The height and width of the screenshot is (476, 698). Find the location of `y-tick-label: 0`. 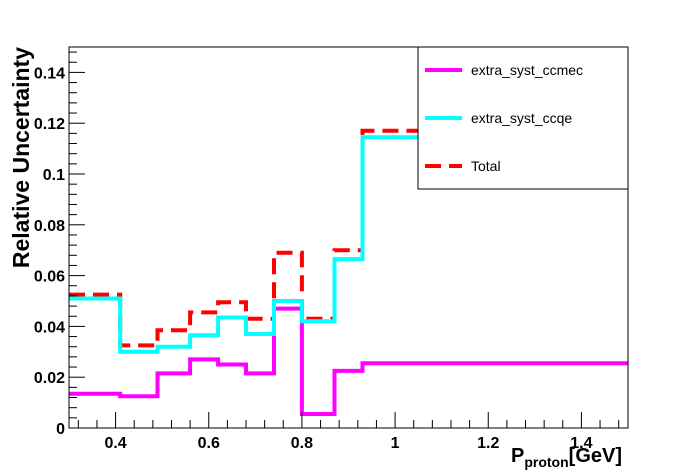

y-tick-label: 0 is located at coordinates (60, 429).